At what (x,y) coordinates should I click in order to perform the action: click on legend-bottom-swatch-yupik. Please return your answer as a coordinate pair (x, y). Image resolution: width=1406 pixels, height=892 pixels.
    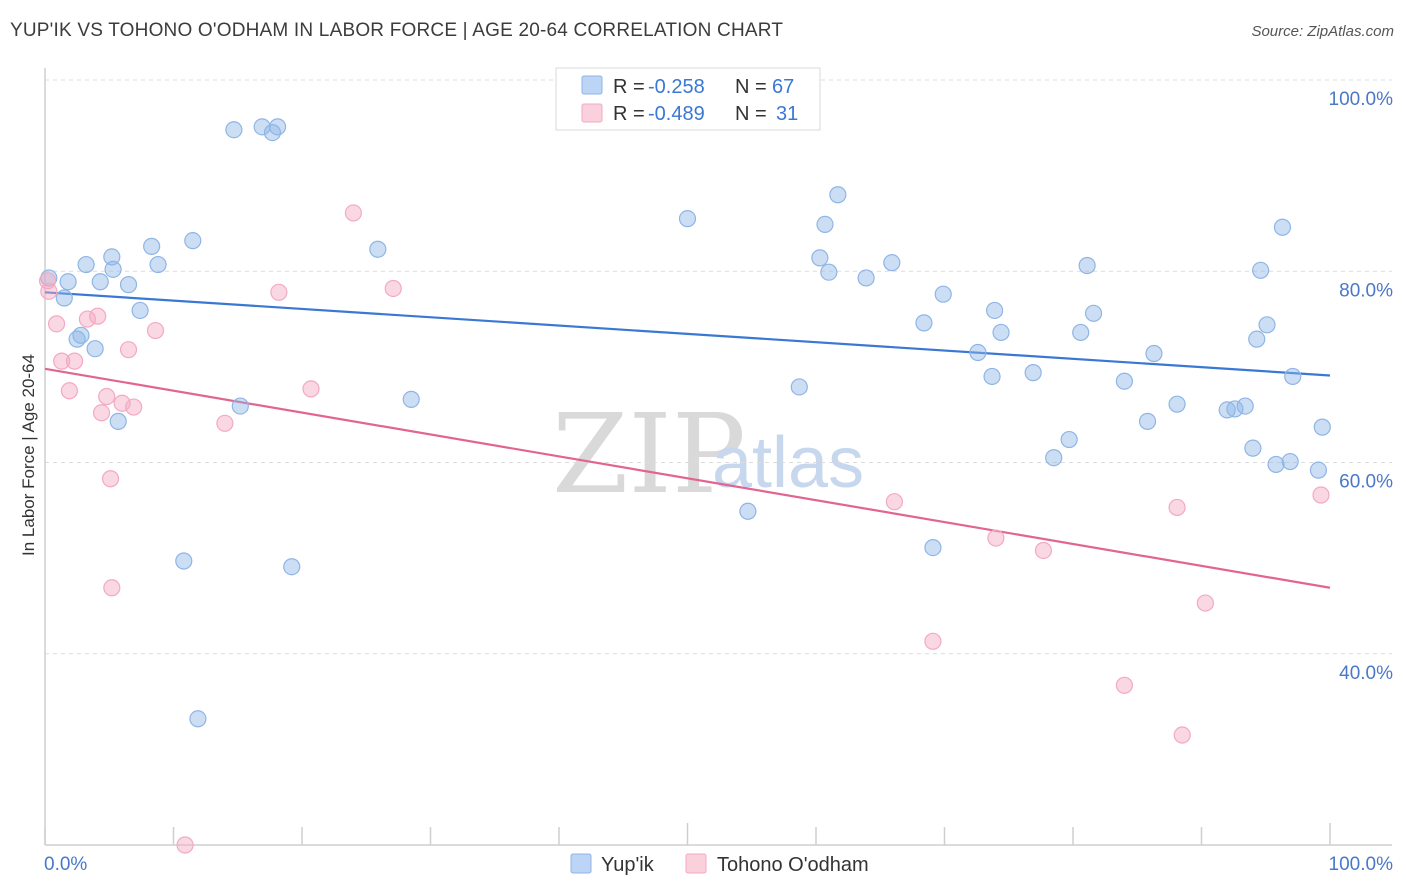
    Looking at the image, I should click on (581, 863).